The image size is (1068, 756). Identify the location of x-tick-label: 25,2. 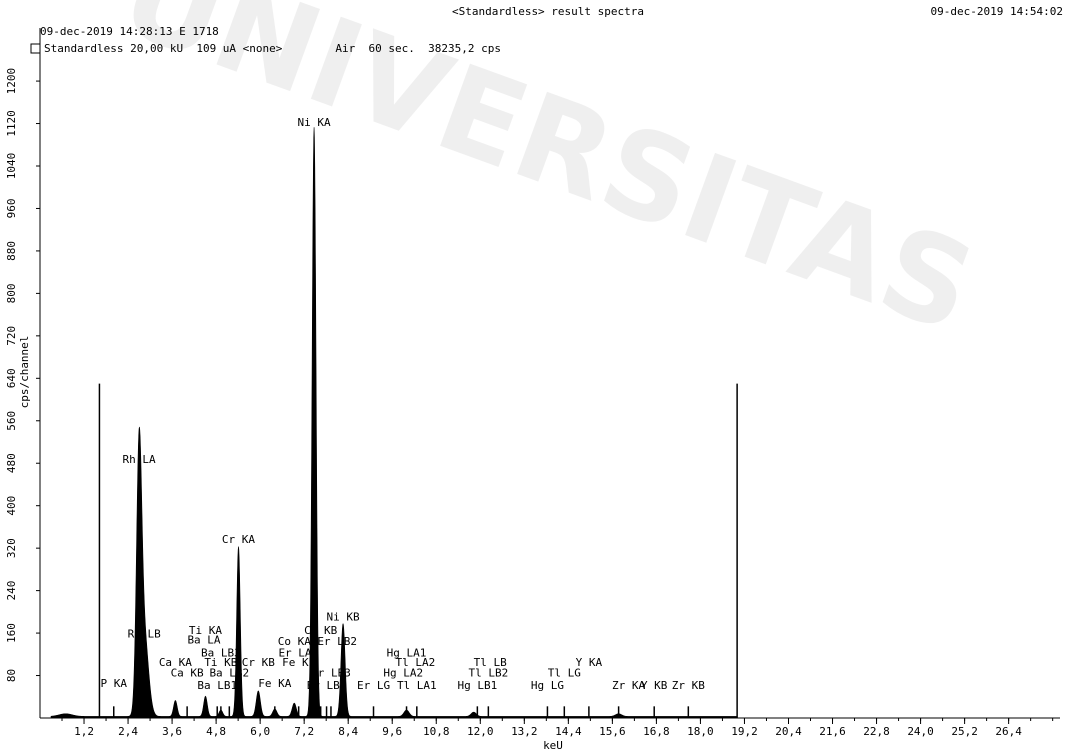
(964, 731).